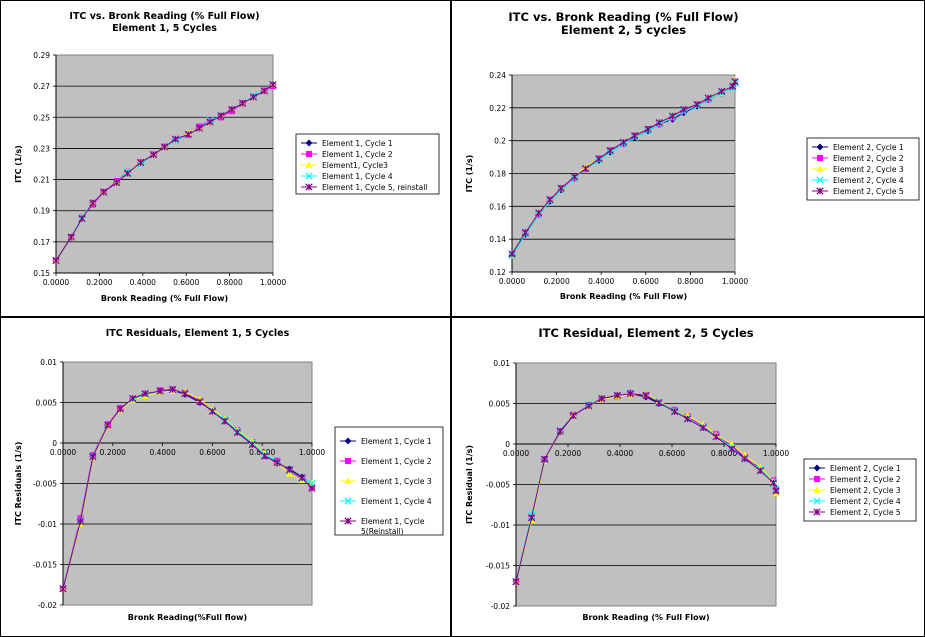 This screenshot has height=637, width=925. What do you see at coordinates (41, 117) in the screenshot?
I see `y-tick-label: 0.25` at bounding box center [41, 117].